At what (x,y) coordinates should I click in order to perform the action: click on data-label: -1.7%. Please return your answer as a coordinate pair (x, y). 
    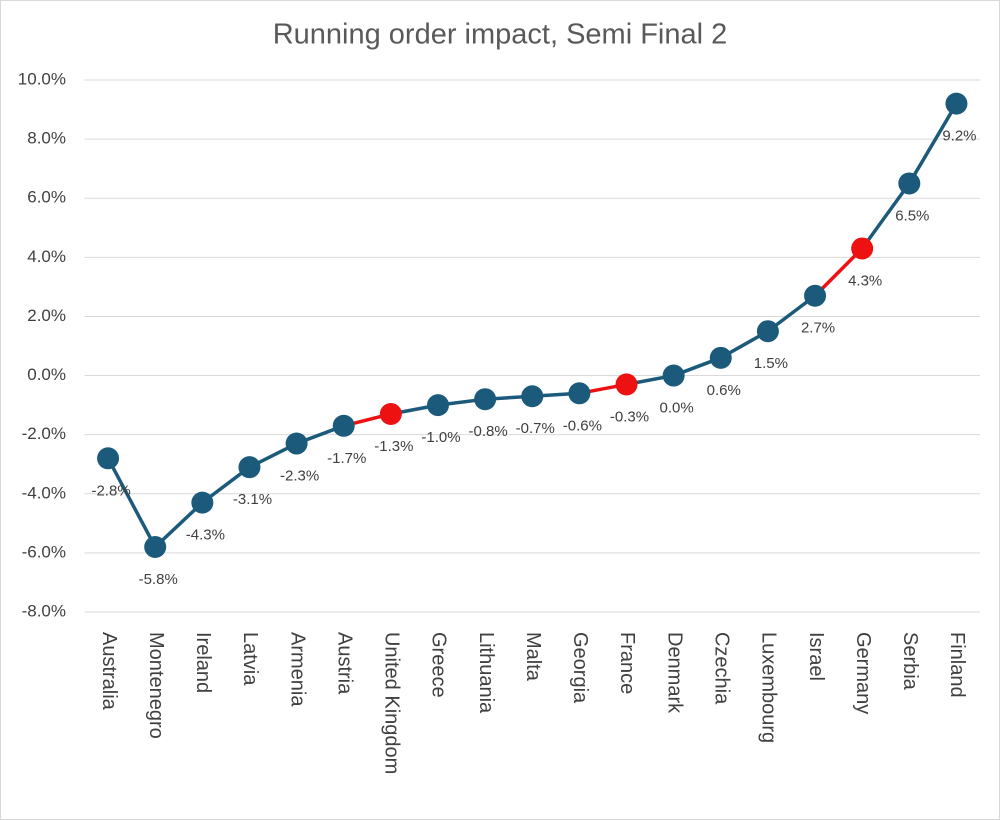
    Looking at the image, I should click on (346, 458).